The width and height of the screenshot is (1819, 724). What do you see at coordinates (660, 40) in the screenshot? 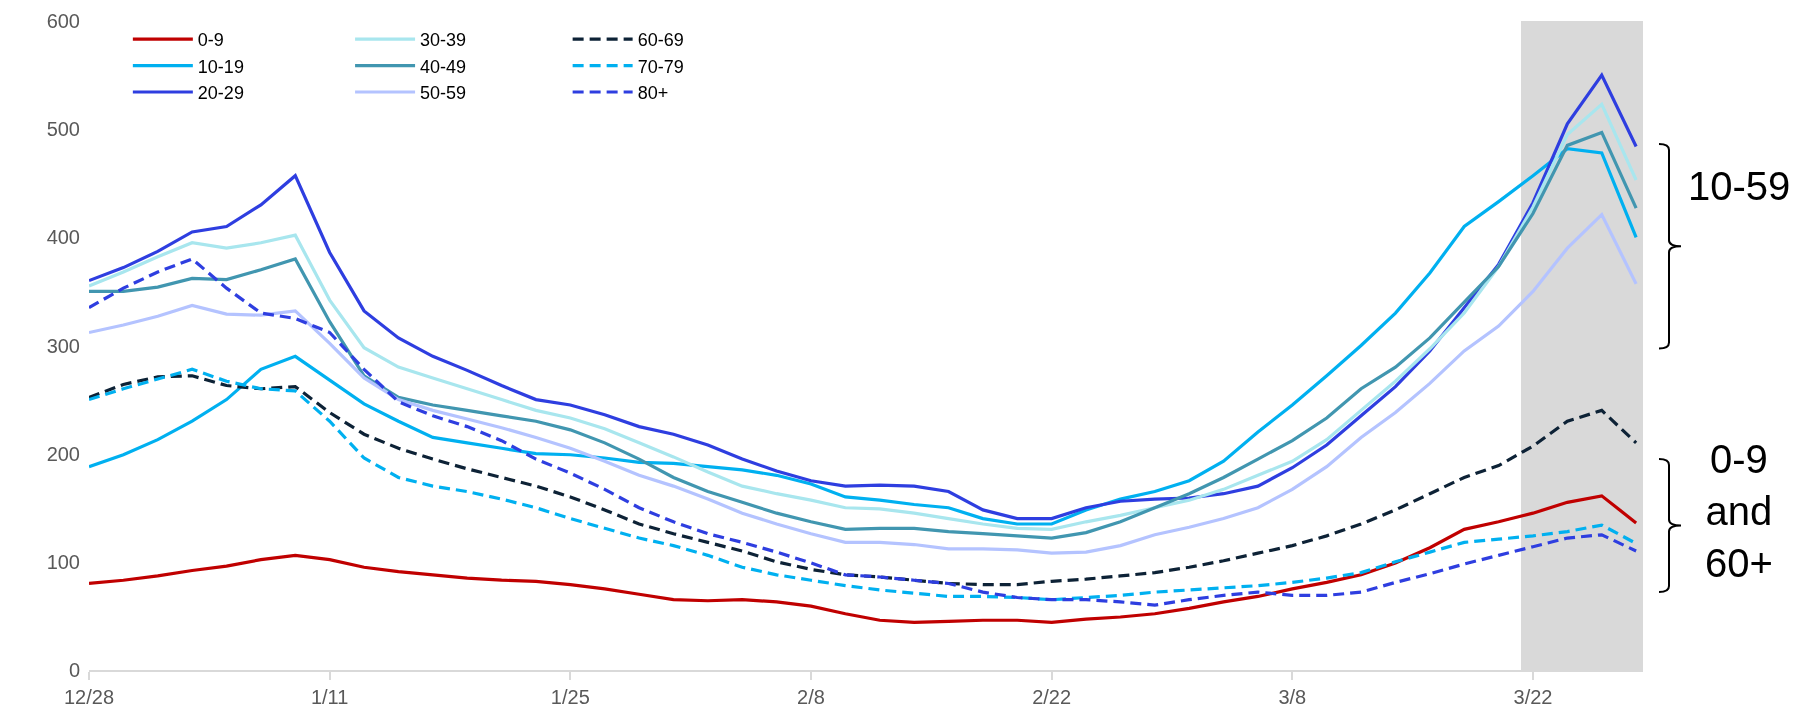
I see `legend-label: 60-69` at bounding box center [660, 40].